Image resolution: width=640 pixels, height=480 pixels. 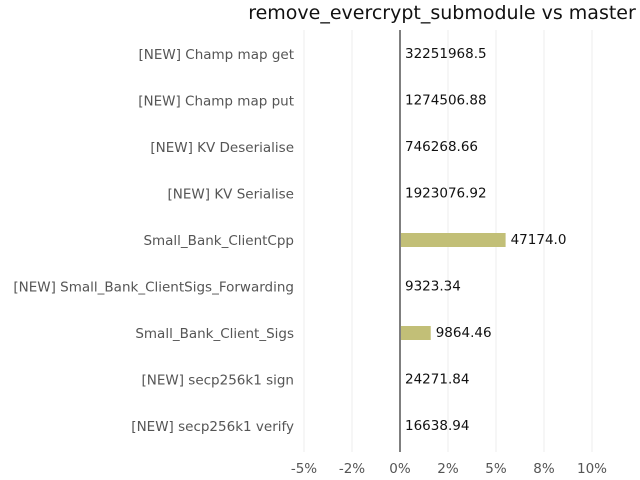 I want to click on category-label: [NEW] secp256k1 verify, so click(x=212, y=427).